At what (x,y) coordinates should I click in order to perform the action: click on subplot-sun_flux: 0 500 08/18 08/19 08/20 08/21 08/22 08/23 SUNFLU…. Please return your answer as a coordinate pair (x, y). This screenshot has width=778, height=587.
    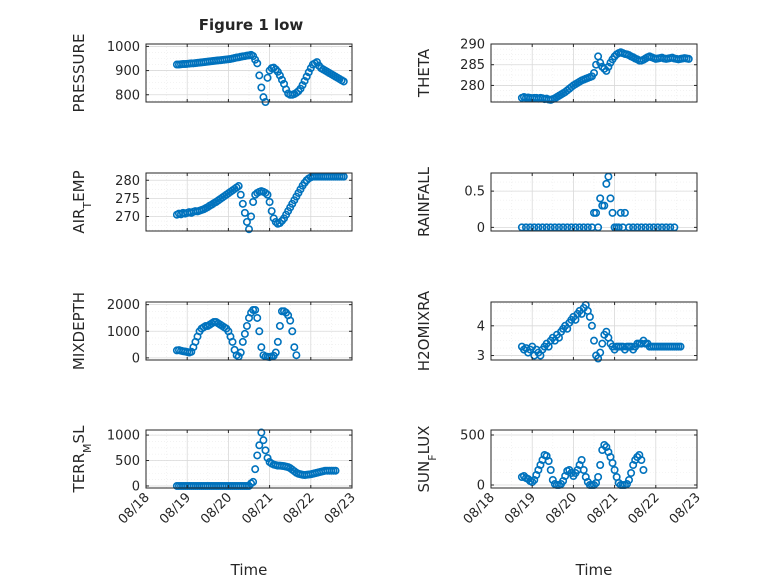
    Looking at the image, I should click on (559, 502).